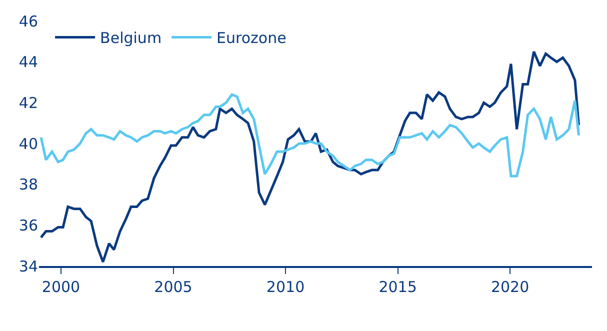 This screenshot has height=331, width=607. I want to click on x-tick-label: 2020, so click(510, 287).